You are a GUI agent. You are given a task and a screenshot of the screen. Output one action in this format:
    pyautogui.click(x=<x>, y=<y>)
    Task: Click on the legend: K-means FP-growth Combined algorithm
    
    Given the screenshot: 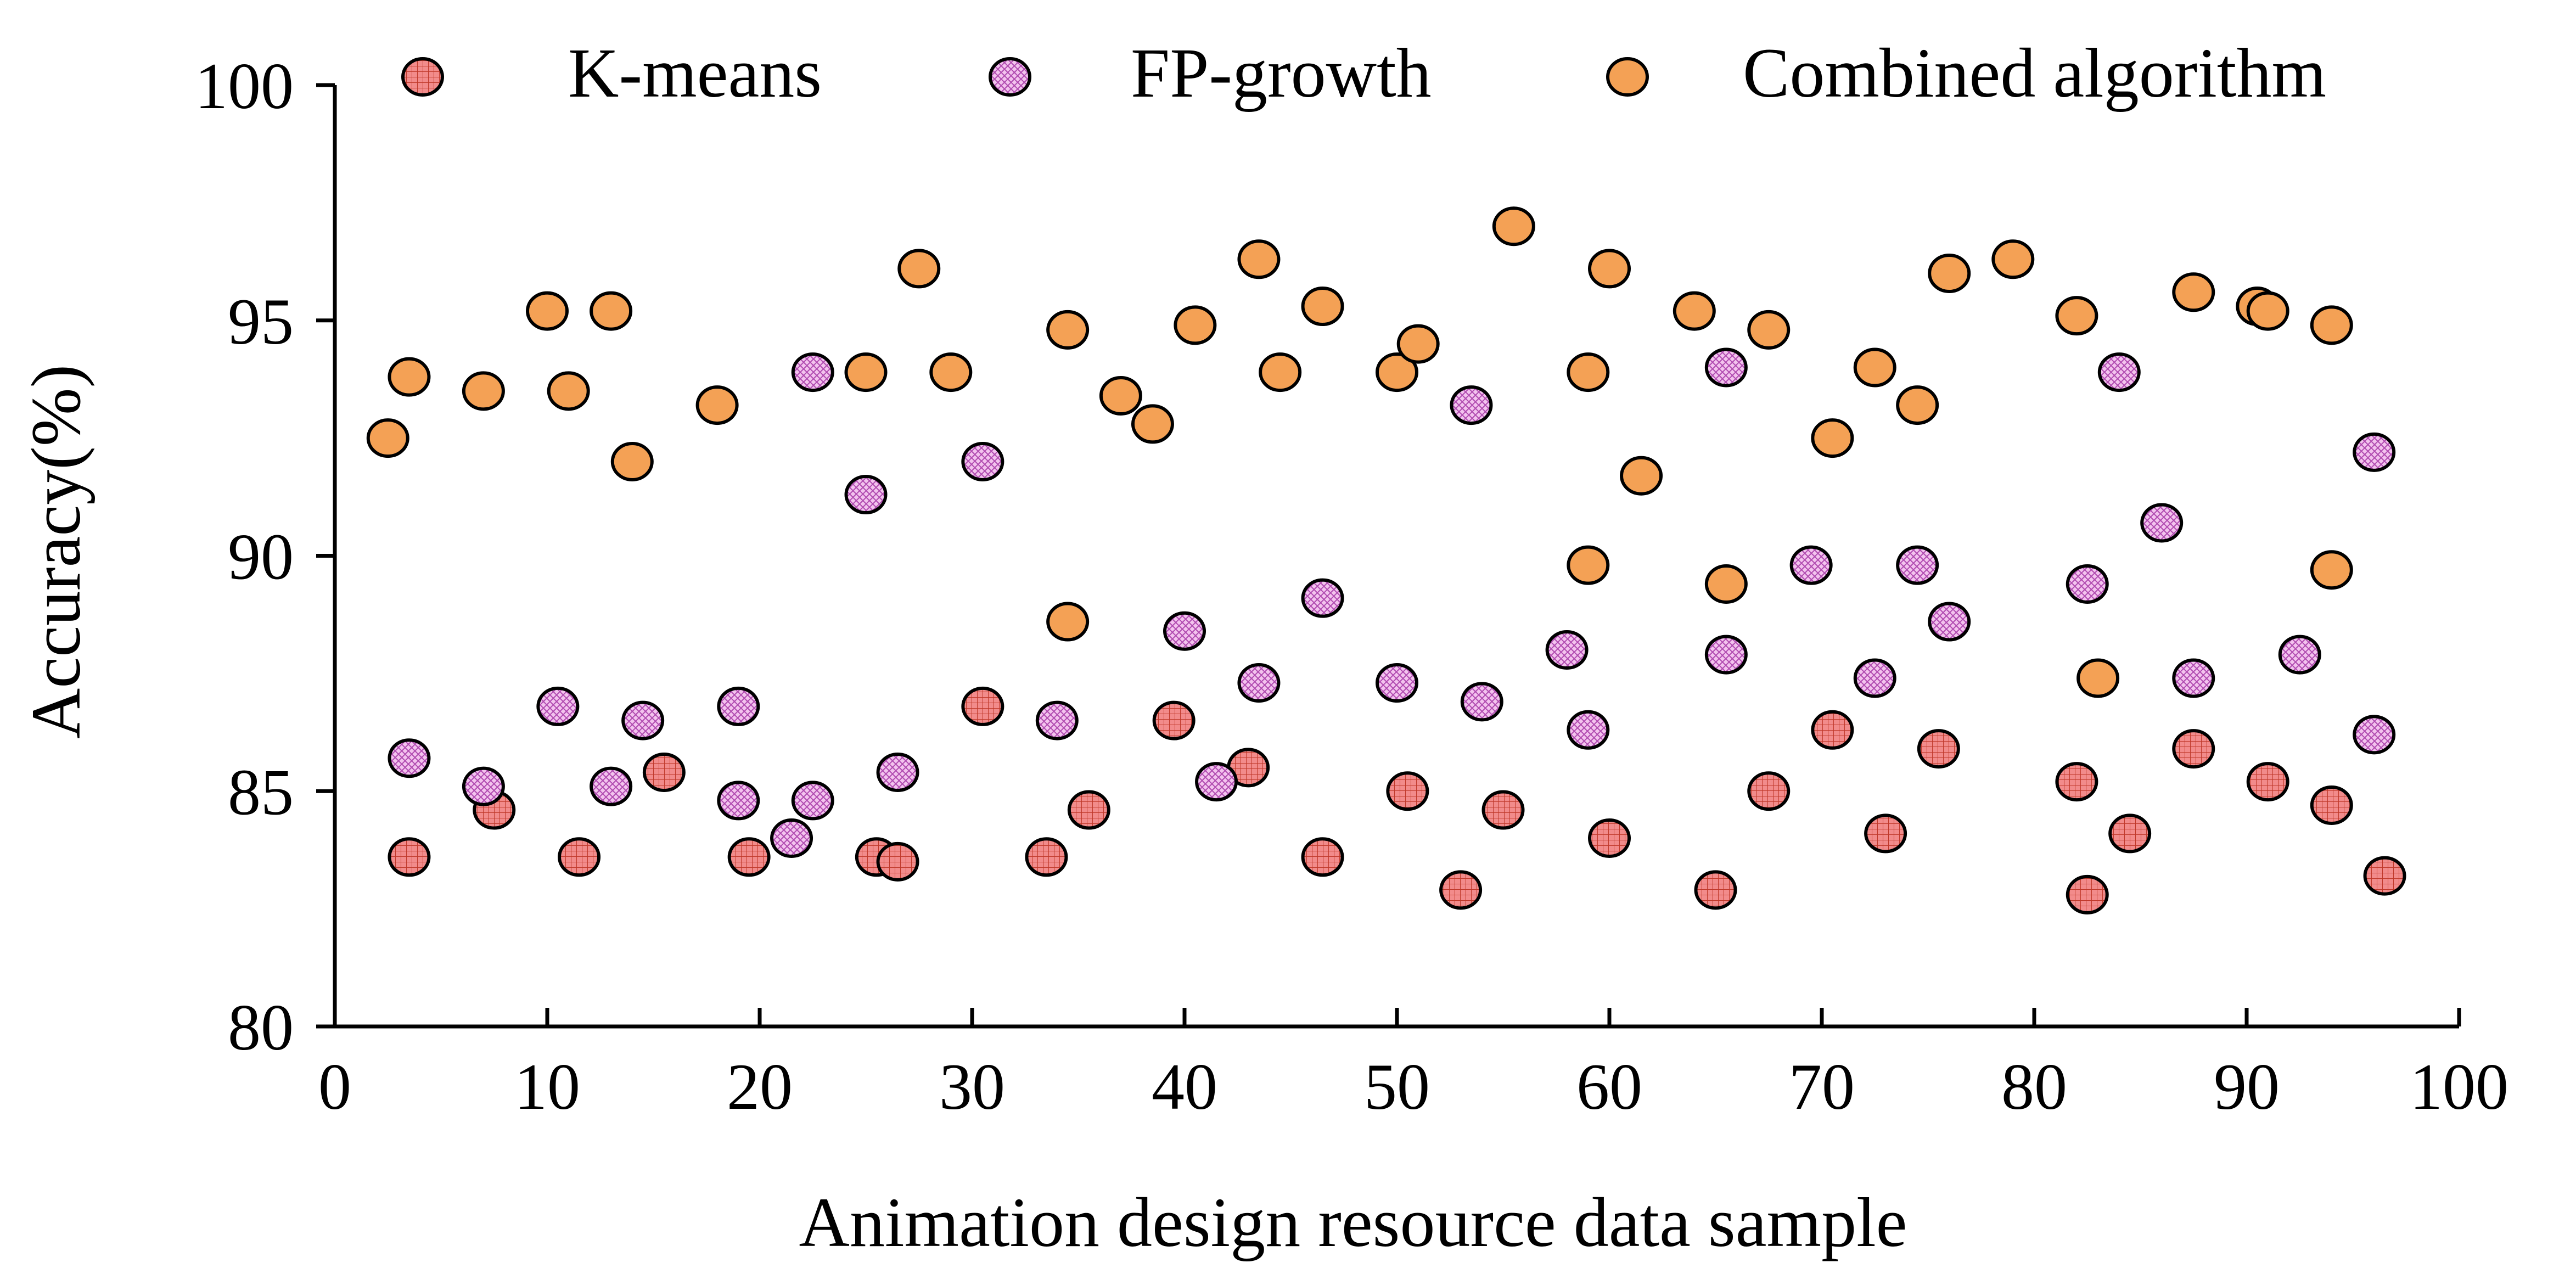 What is the action you would take?
    pyautogui.click(x=1363, y=73)
    